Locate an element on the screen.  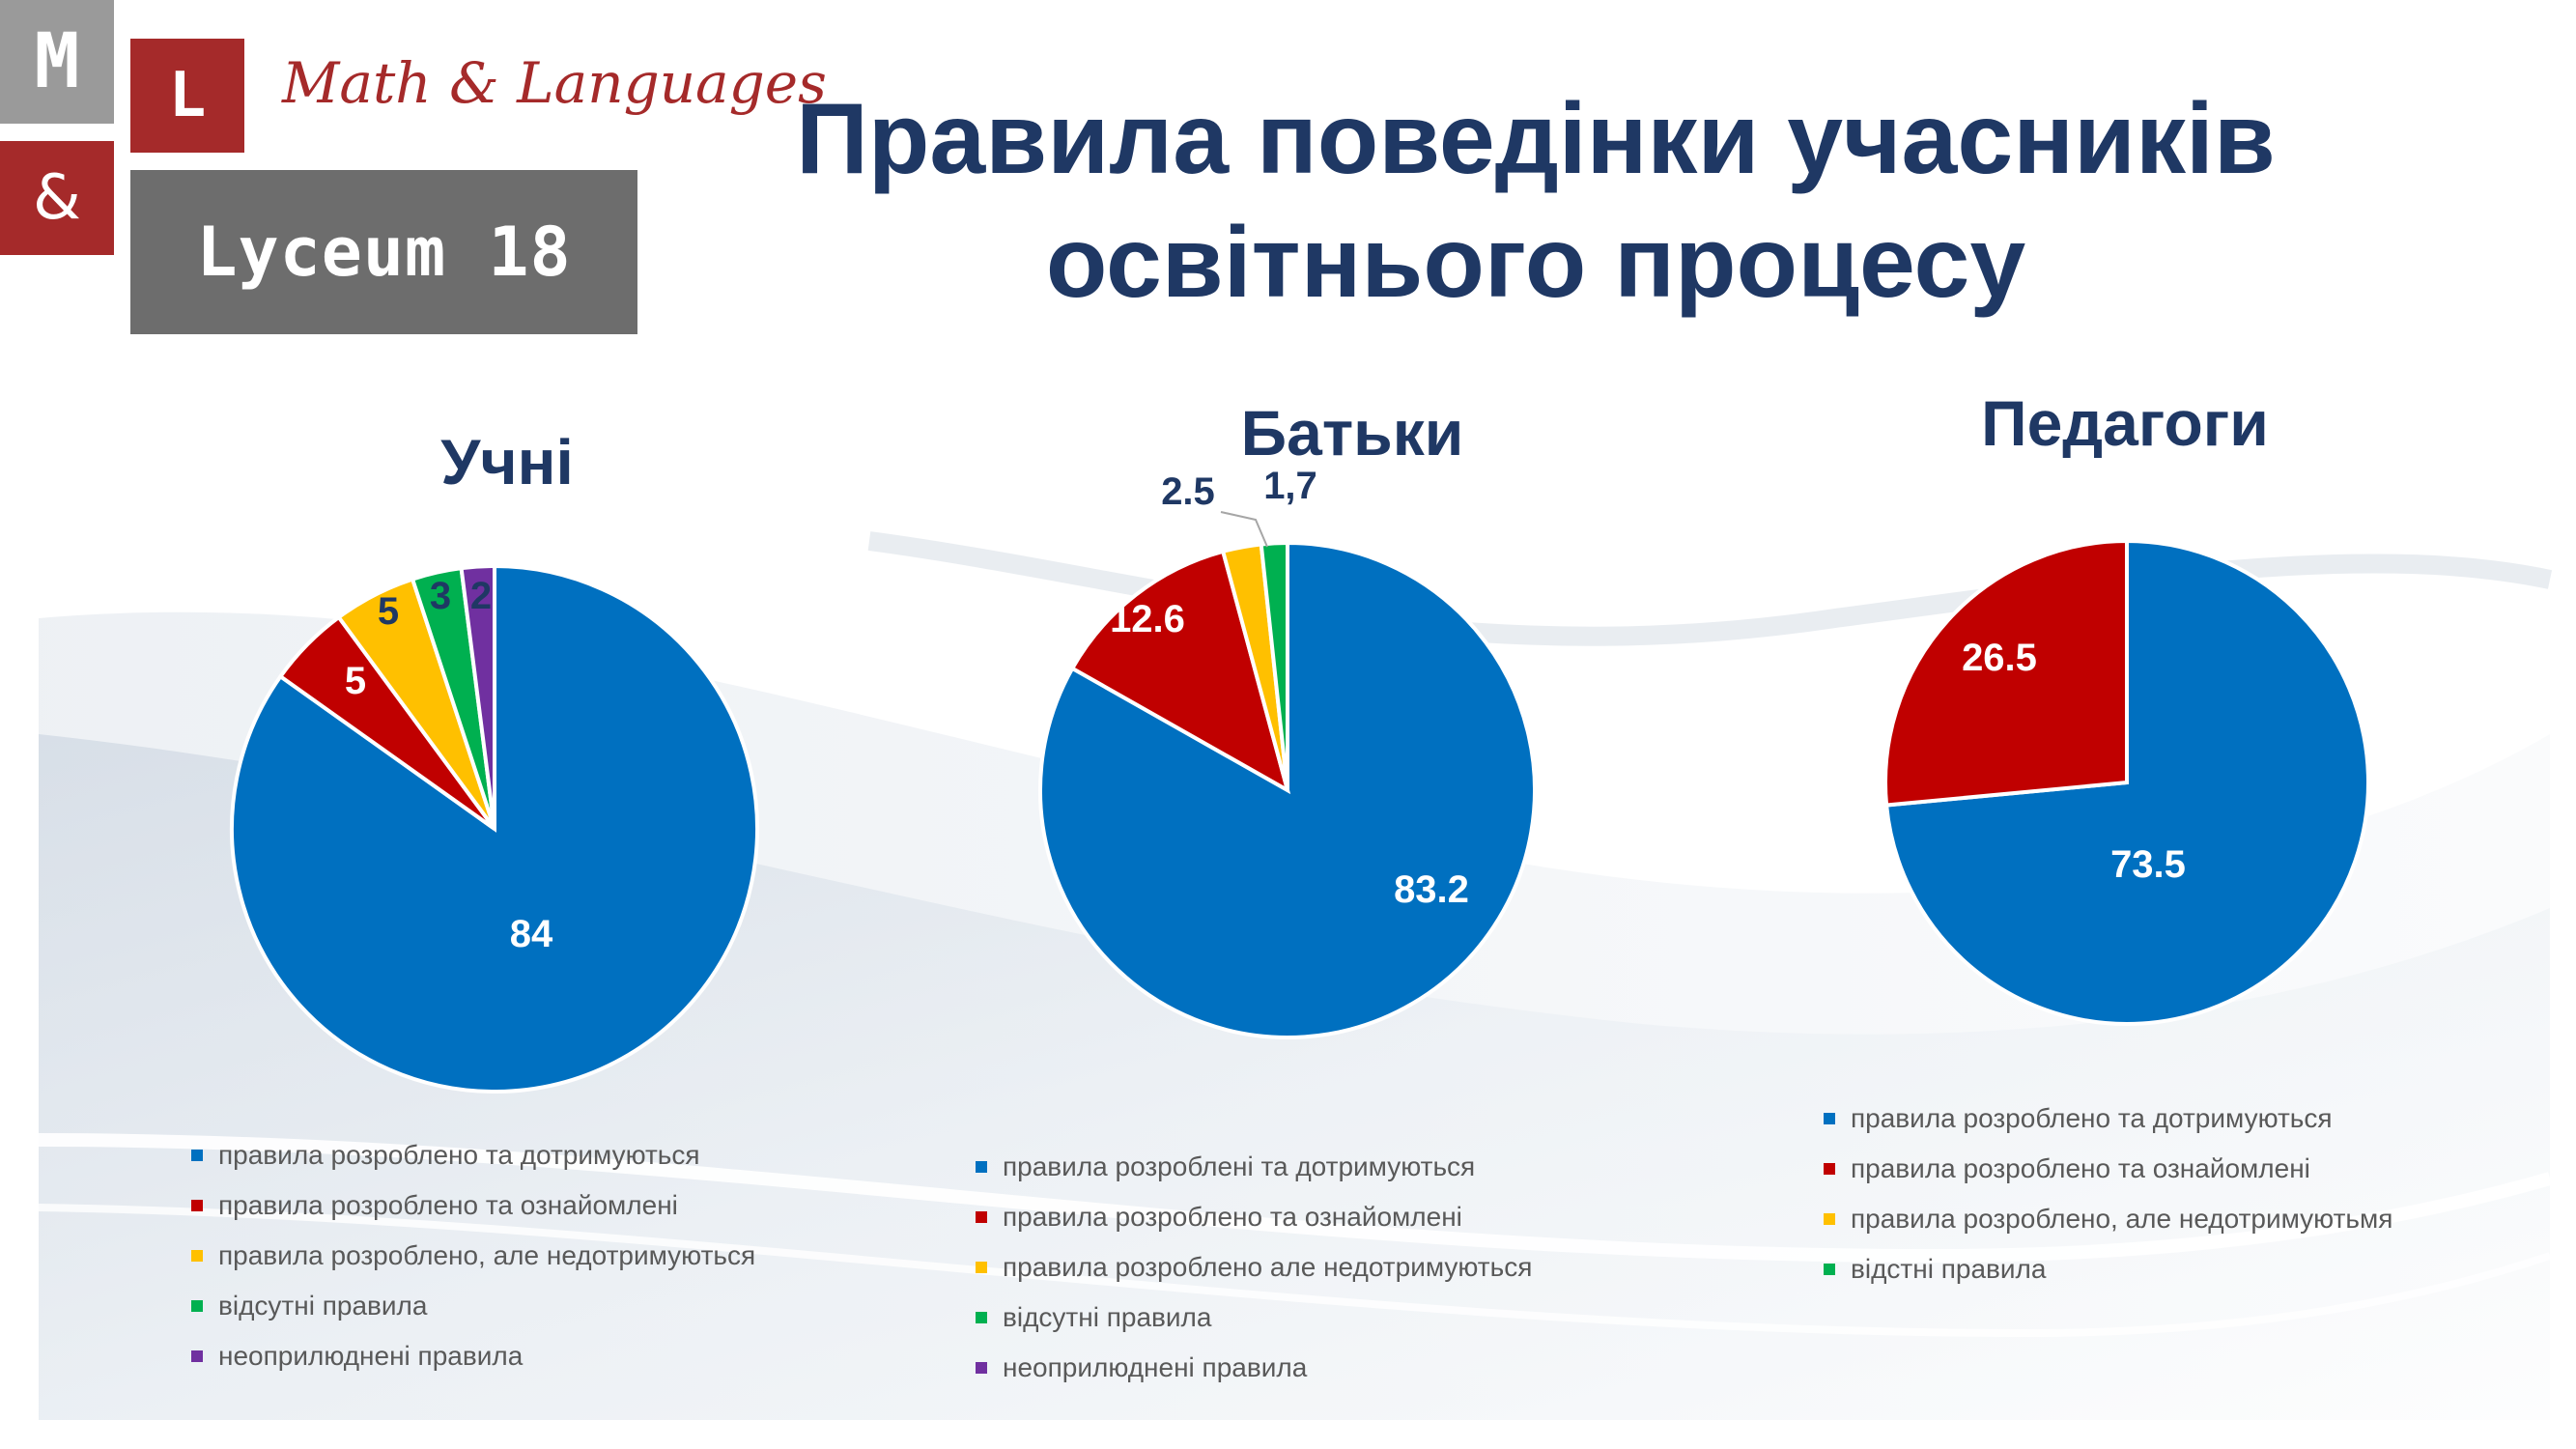
legend-item-students-2: правила розроблено, але недотримуються is located at coordinates (473, 1256).